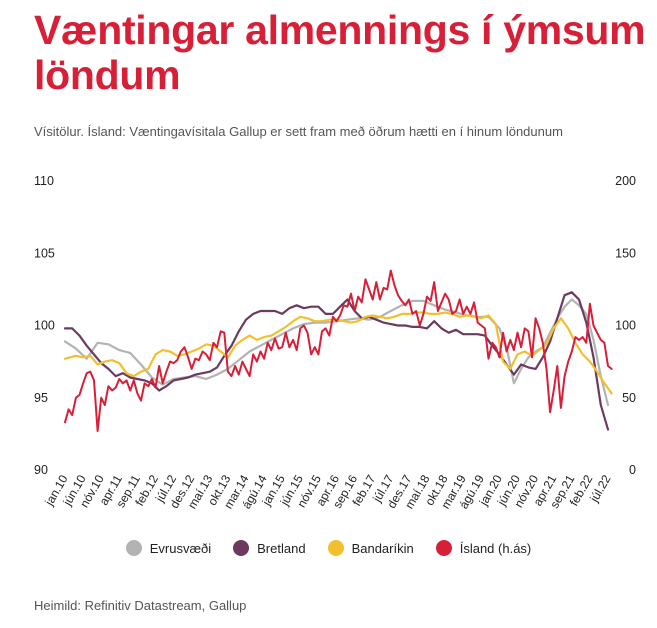 The height and width of the screenshot is (628, 657). What do you see at coordinates (629, 398) in the screenshot?
I see `right-axis-tick: 50` at bounding box center [629, 398].